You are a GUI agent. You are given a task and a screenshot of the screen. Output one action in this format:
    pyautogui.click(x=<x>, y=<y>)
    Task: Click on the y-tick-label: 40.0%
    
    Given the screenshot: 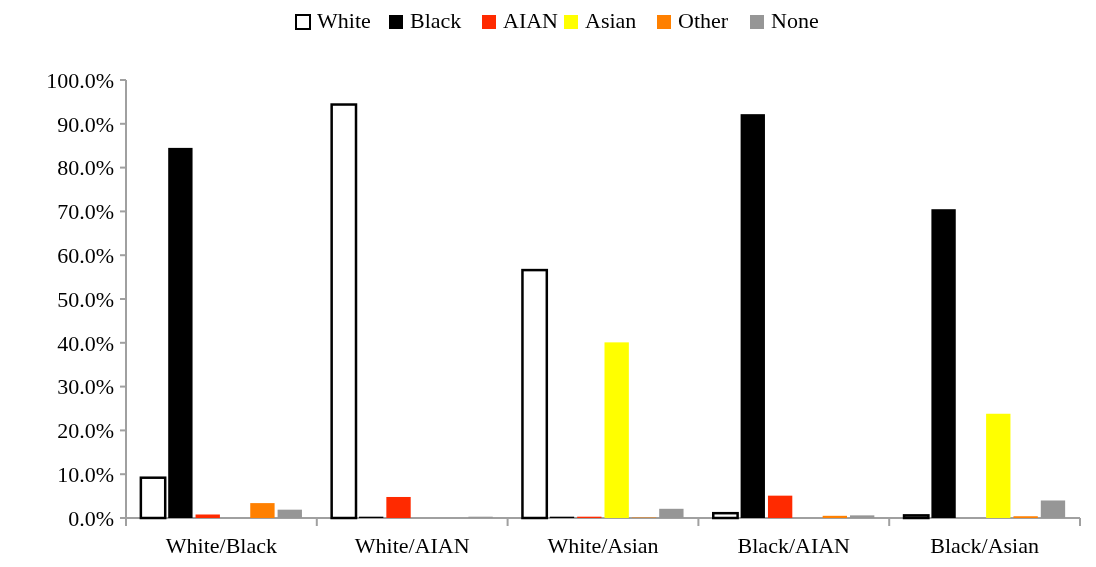 What is the action you would take?
    pyautogui.click(x=85, y=343)
    